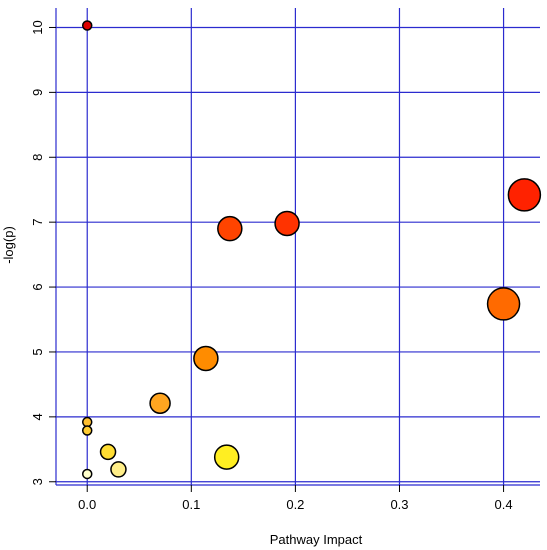  Describe the element at coordinates (8, 245) in the screenshot. I see `y-axis-title: -log(p)` at that location.